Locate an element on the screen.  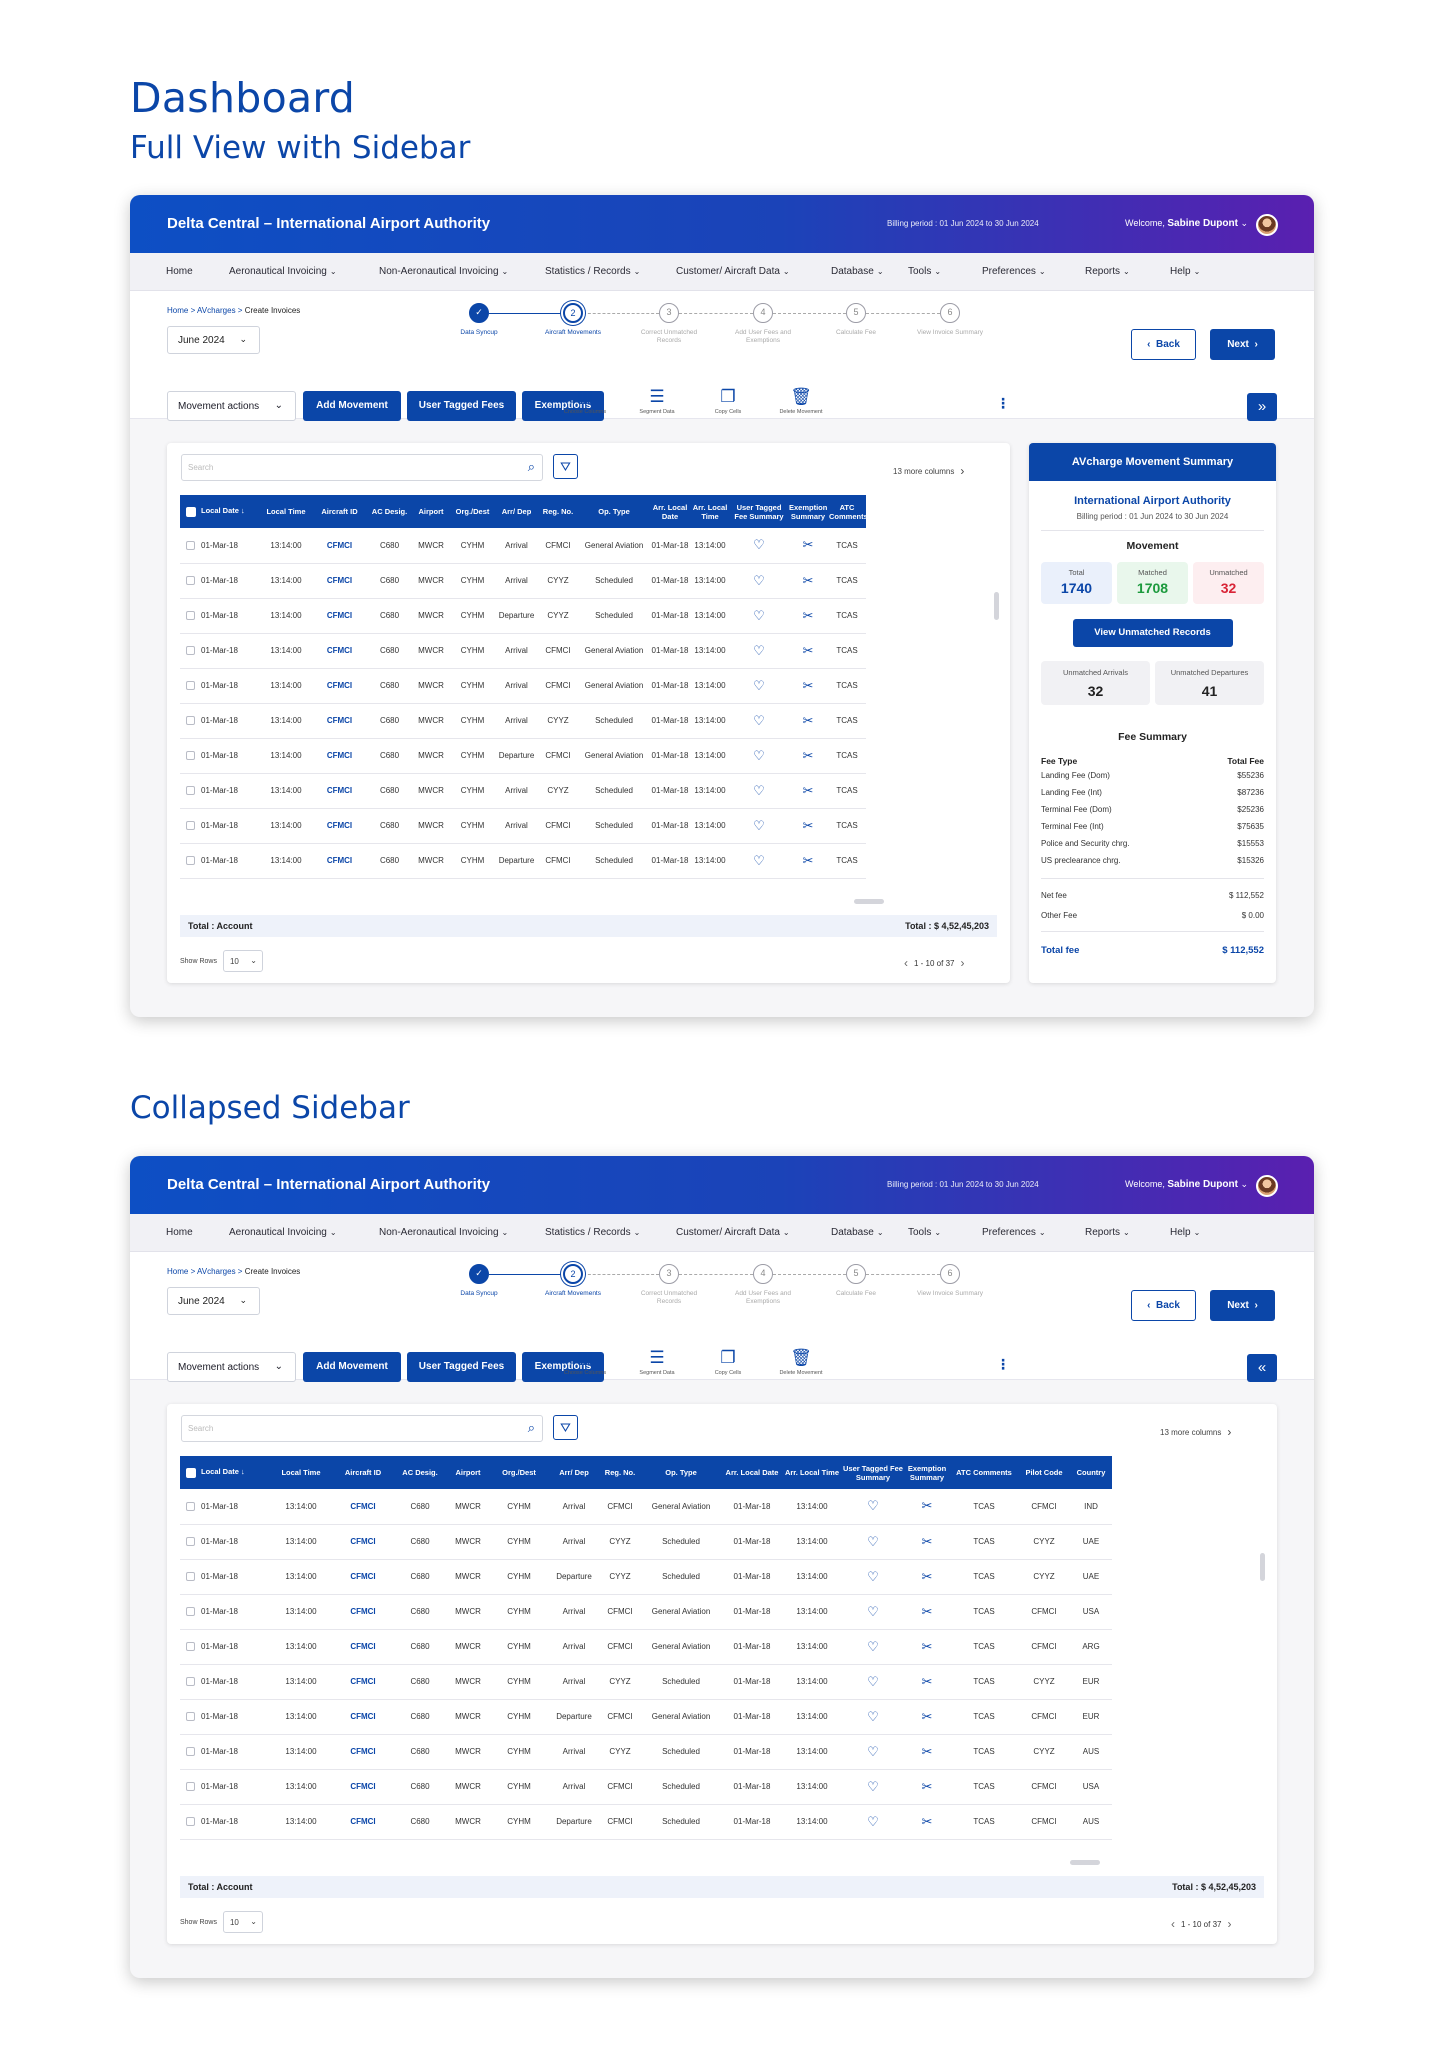
col-header: Org./Dest is located at coordinates (519, 1472).